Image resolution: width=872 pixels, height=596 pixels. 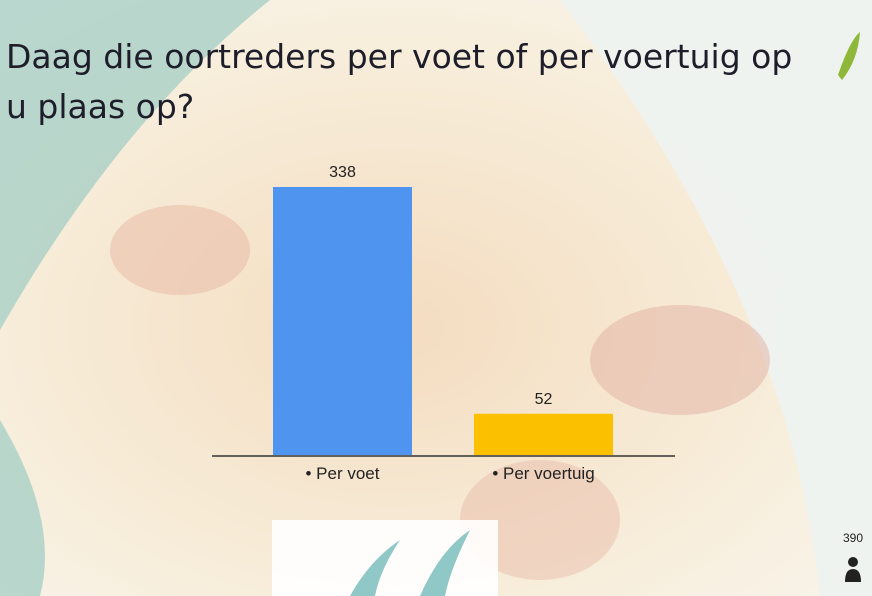 What do you see at coordinates (853, 538) in the screenshot?
I see `response-count: 390` at bounding box center [853, 538].